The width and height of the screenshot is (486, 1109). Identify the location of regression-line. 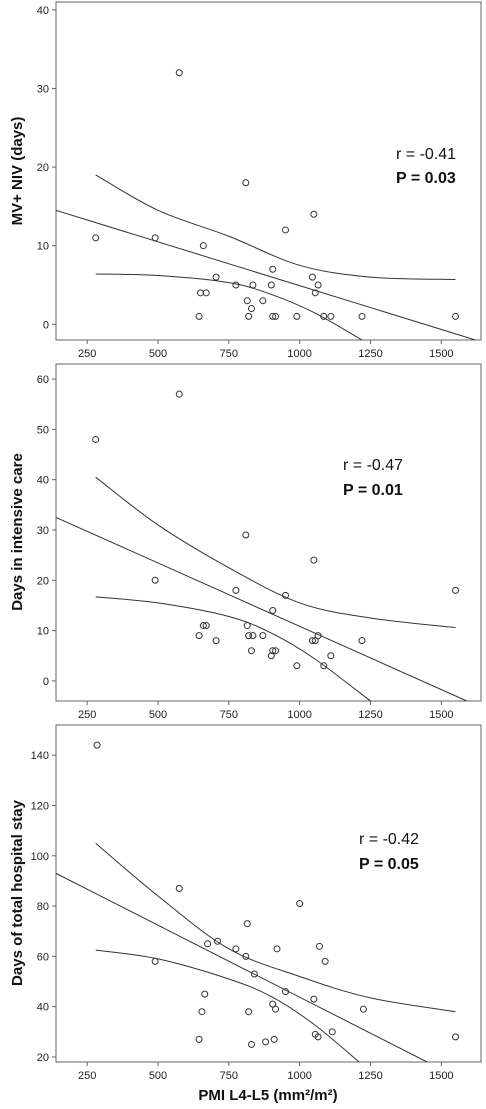
(262, 608).